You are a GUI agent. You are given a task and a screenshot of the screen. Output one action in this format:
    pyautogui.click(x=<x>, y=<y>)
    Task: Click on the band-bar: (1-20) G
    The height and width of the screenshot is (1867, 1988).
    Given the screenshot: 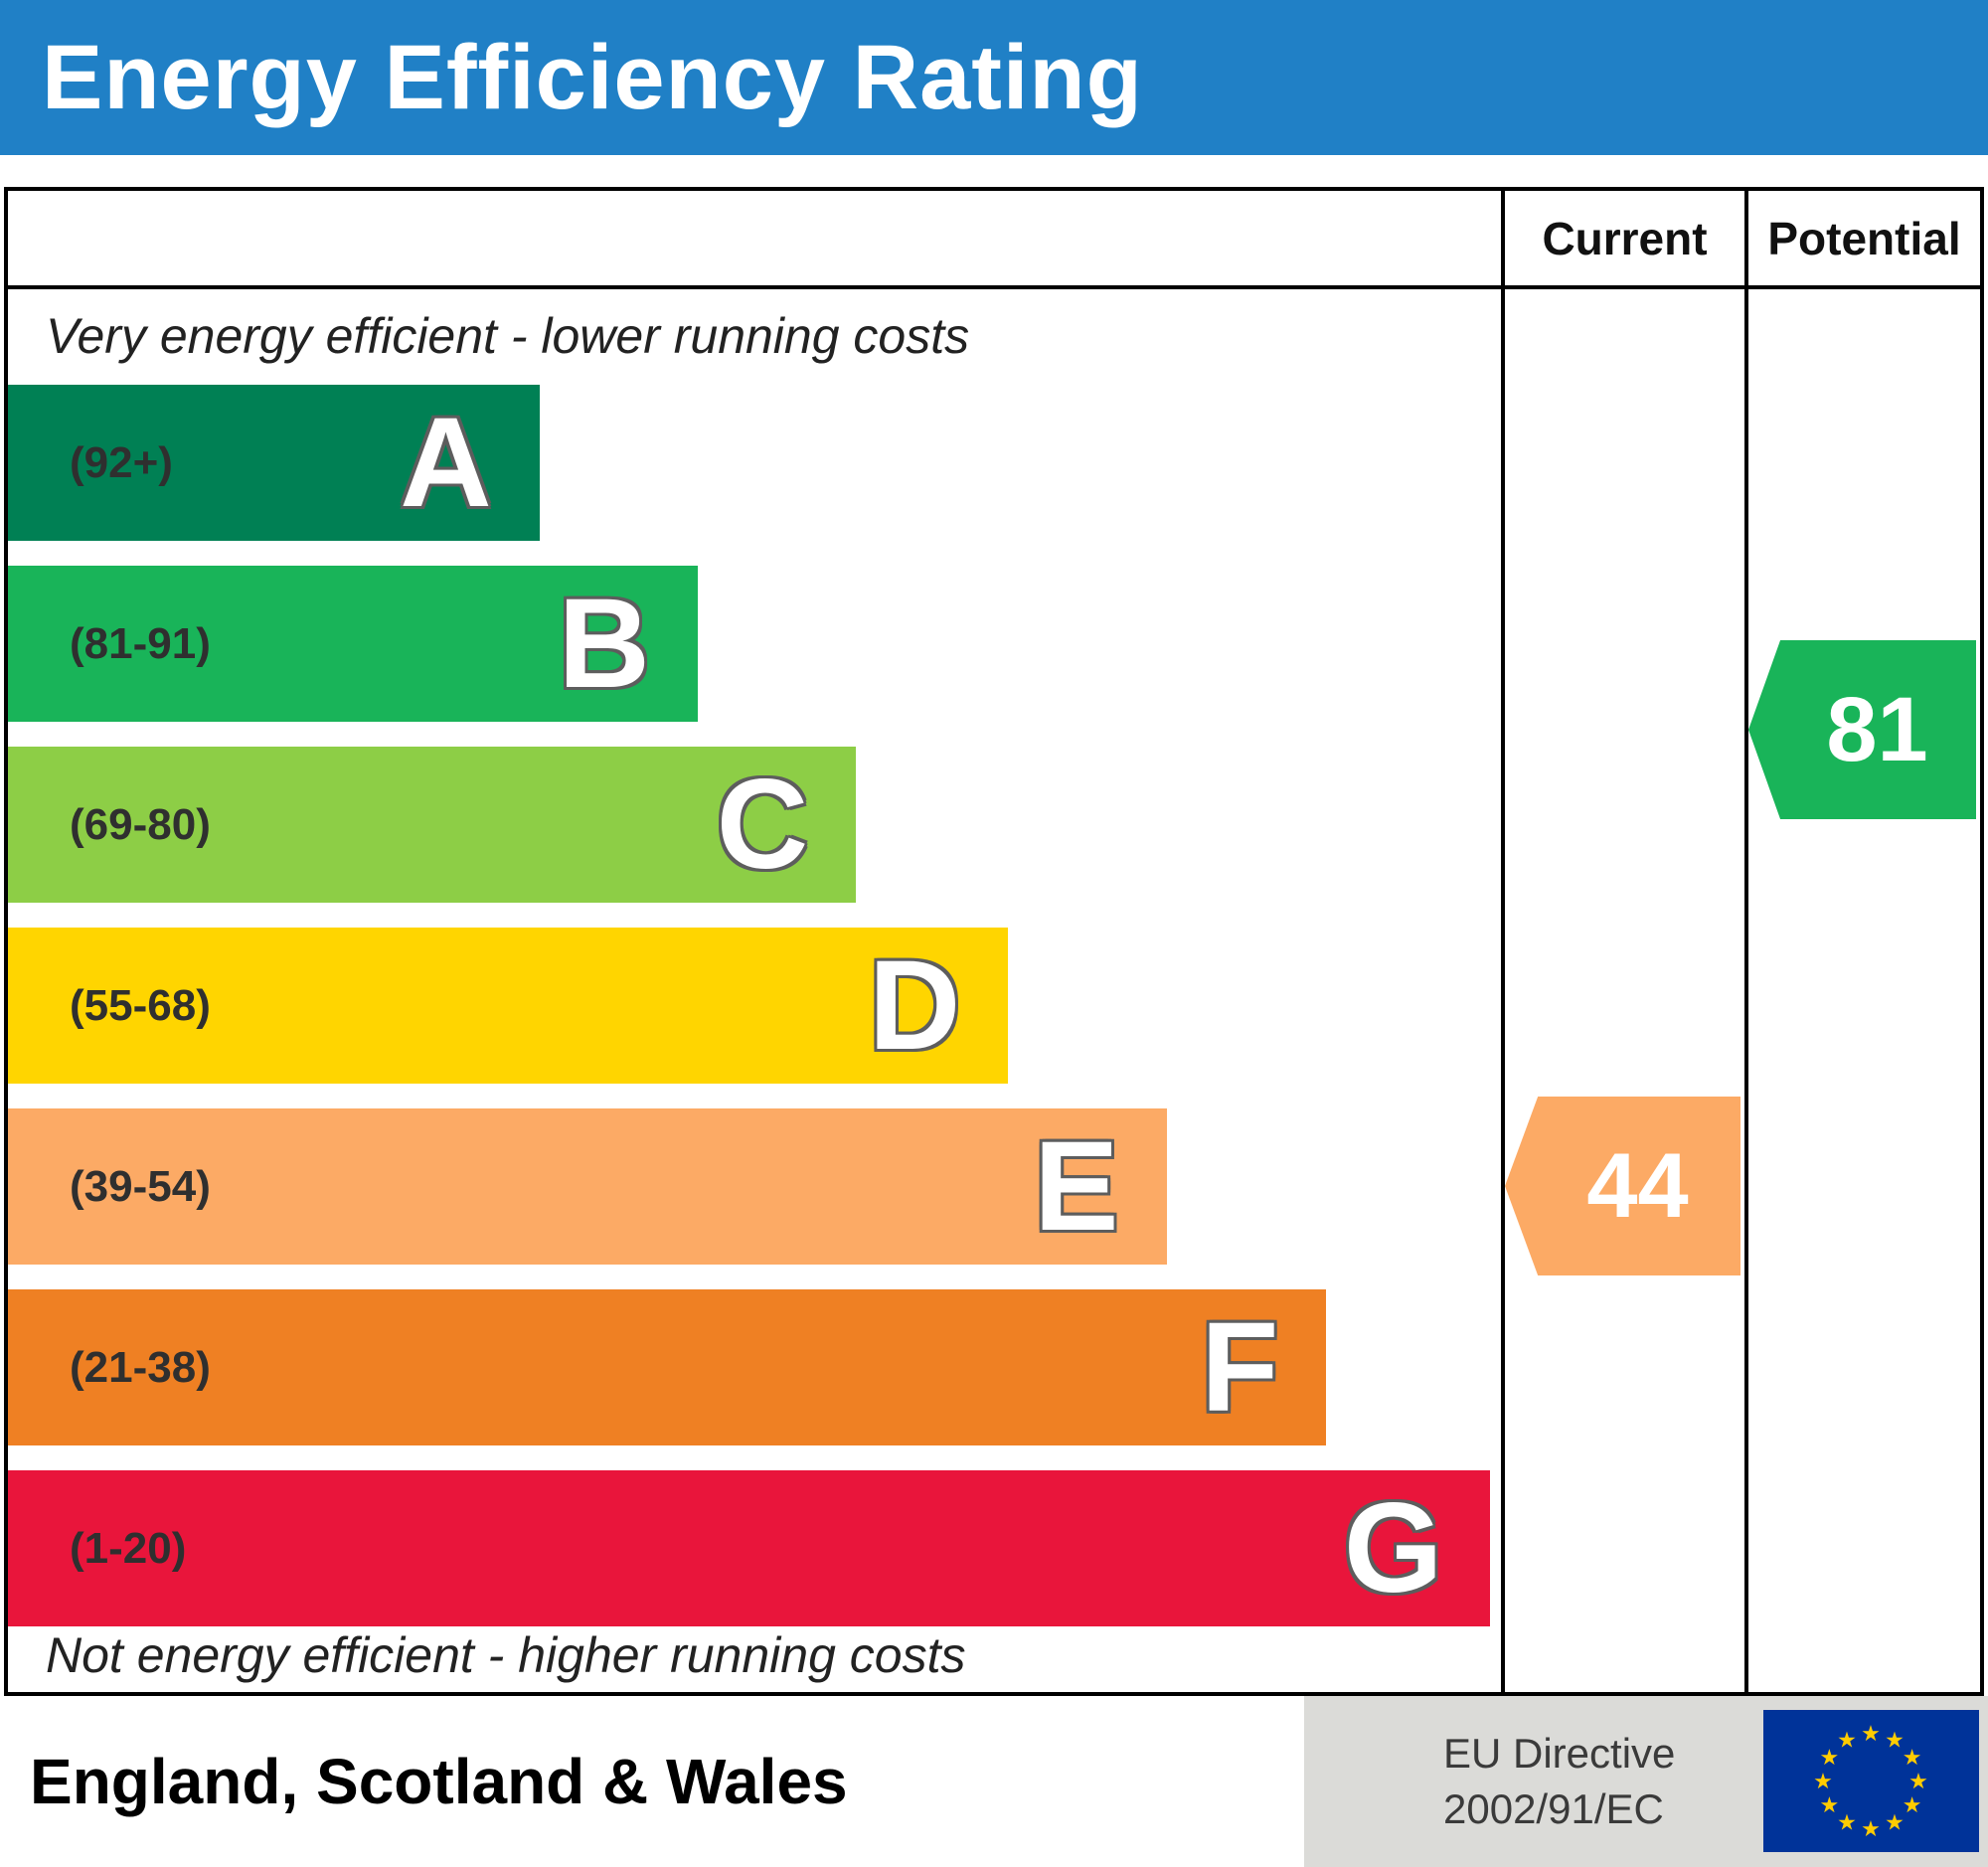 What is the action you would take?
    pyautogui.click(x=749, y=1548)
    